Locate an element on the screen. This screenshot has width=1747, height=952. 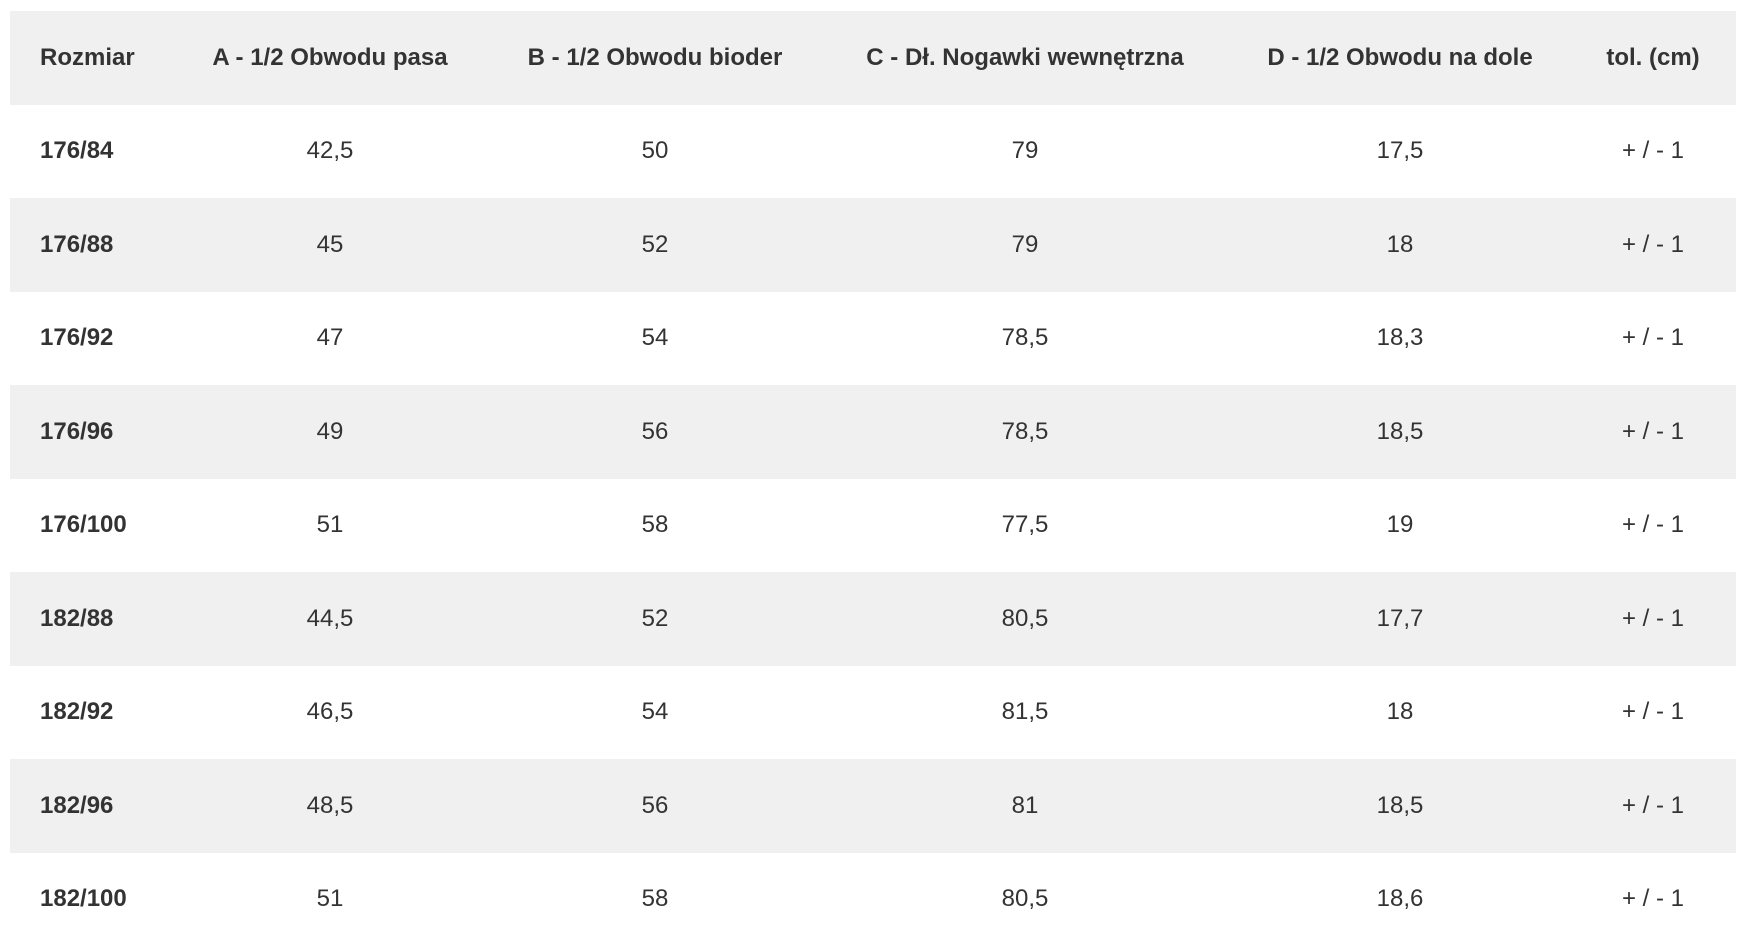
value-cell: 49 is located at coordinates (330, 432).